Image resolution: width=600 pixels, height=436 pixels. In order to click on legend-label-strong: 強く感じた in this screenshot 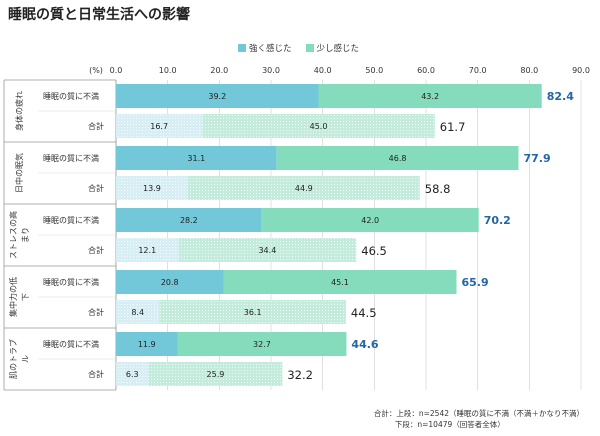, I will do `click(270, 49)`.